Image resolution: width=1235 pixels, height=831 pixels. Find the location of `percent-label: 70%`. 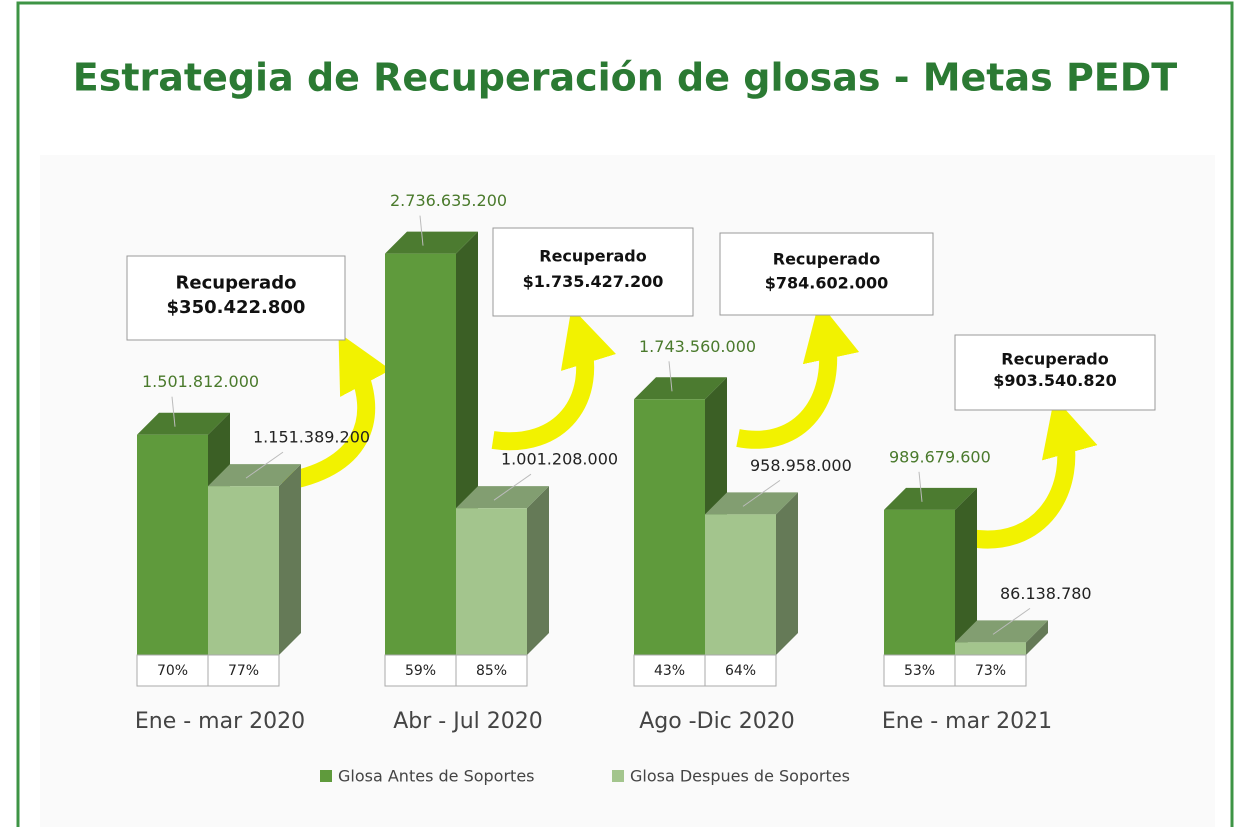

percent-label: 70% is located at coordinates (172, 671).